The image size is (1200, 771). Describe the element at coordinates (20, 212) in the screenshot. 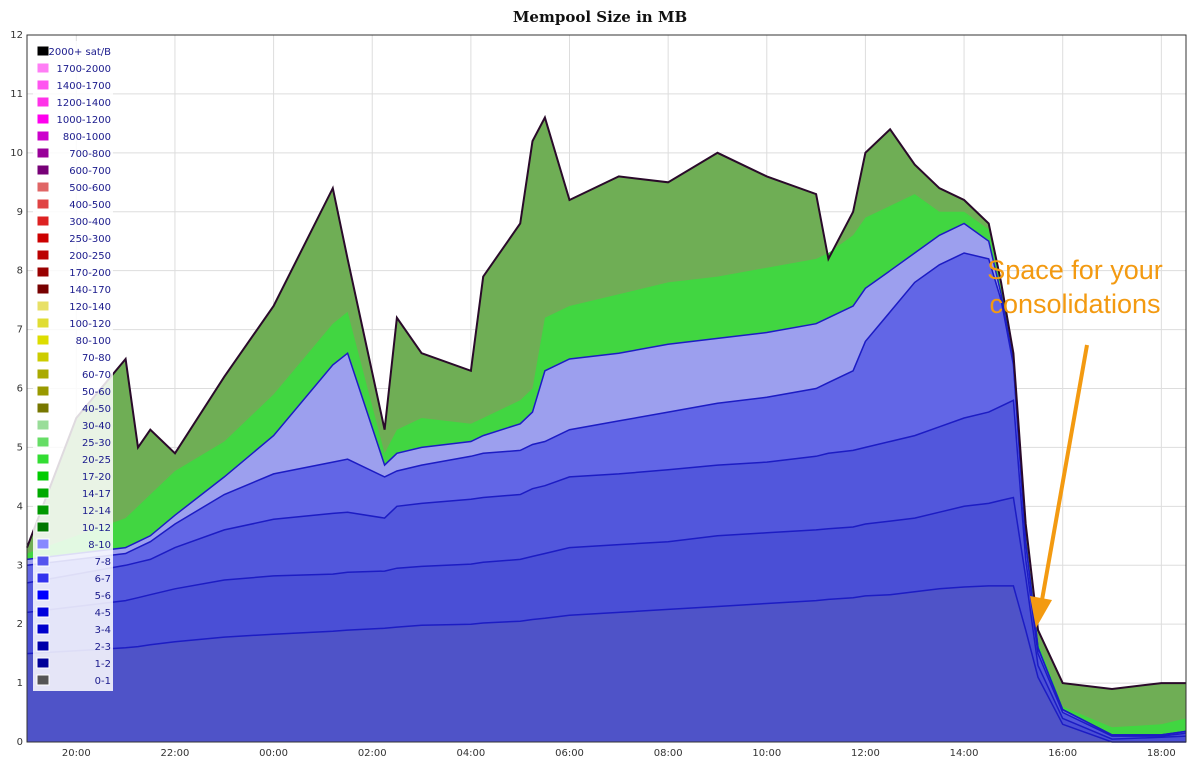

I see `y-tick-label: 9` at that location.